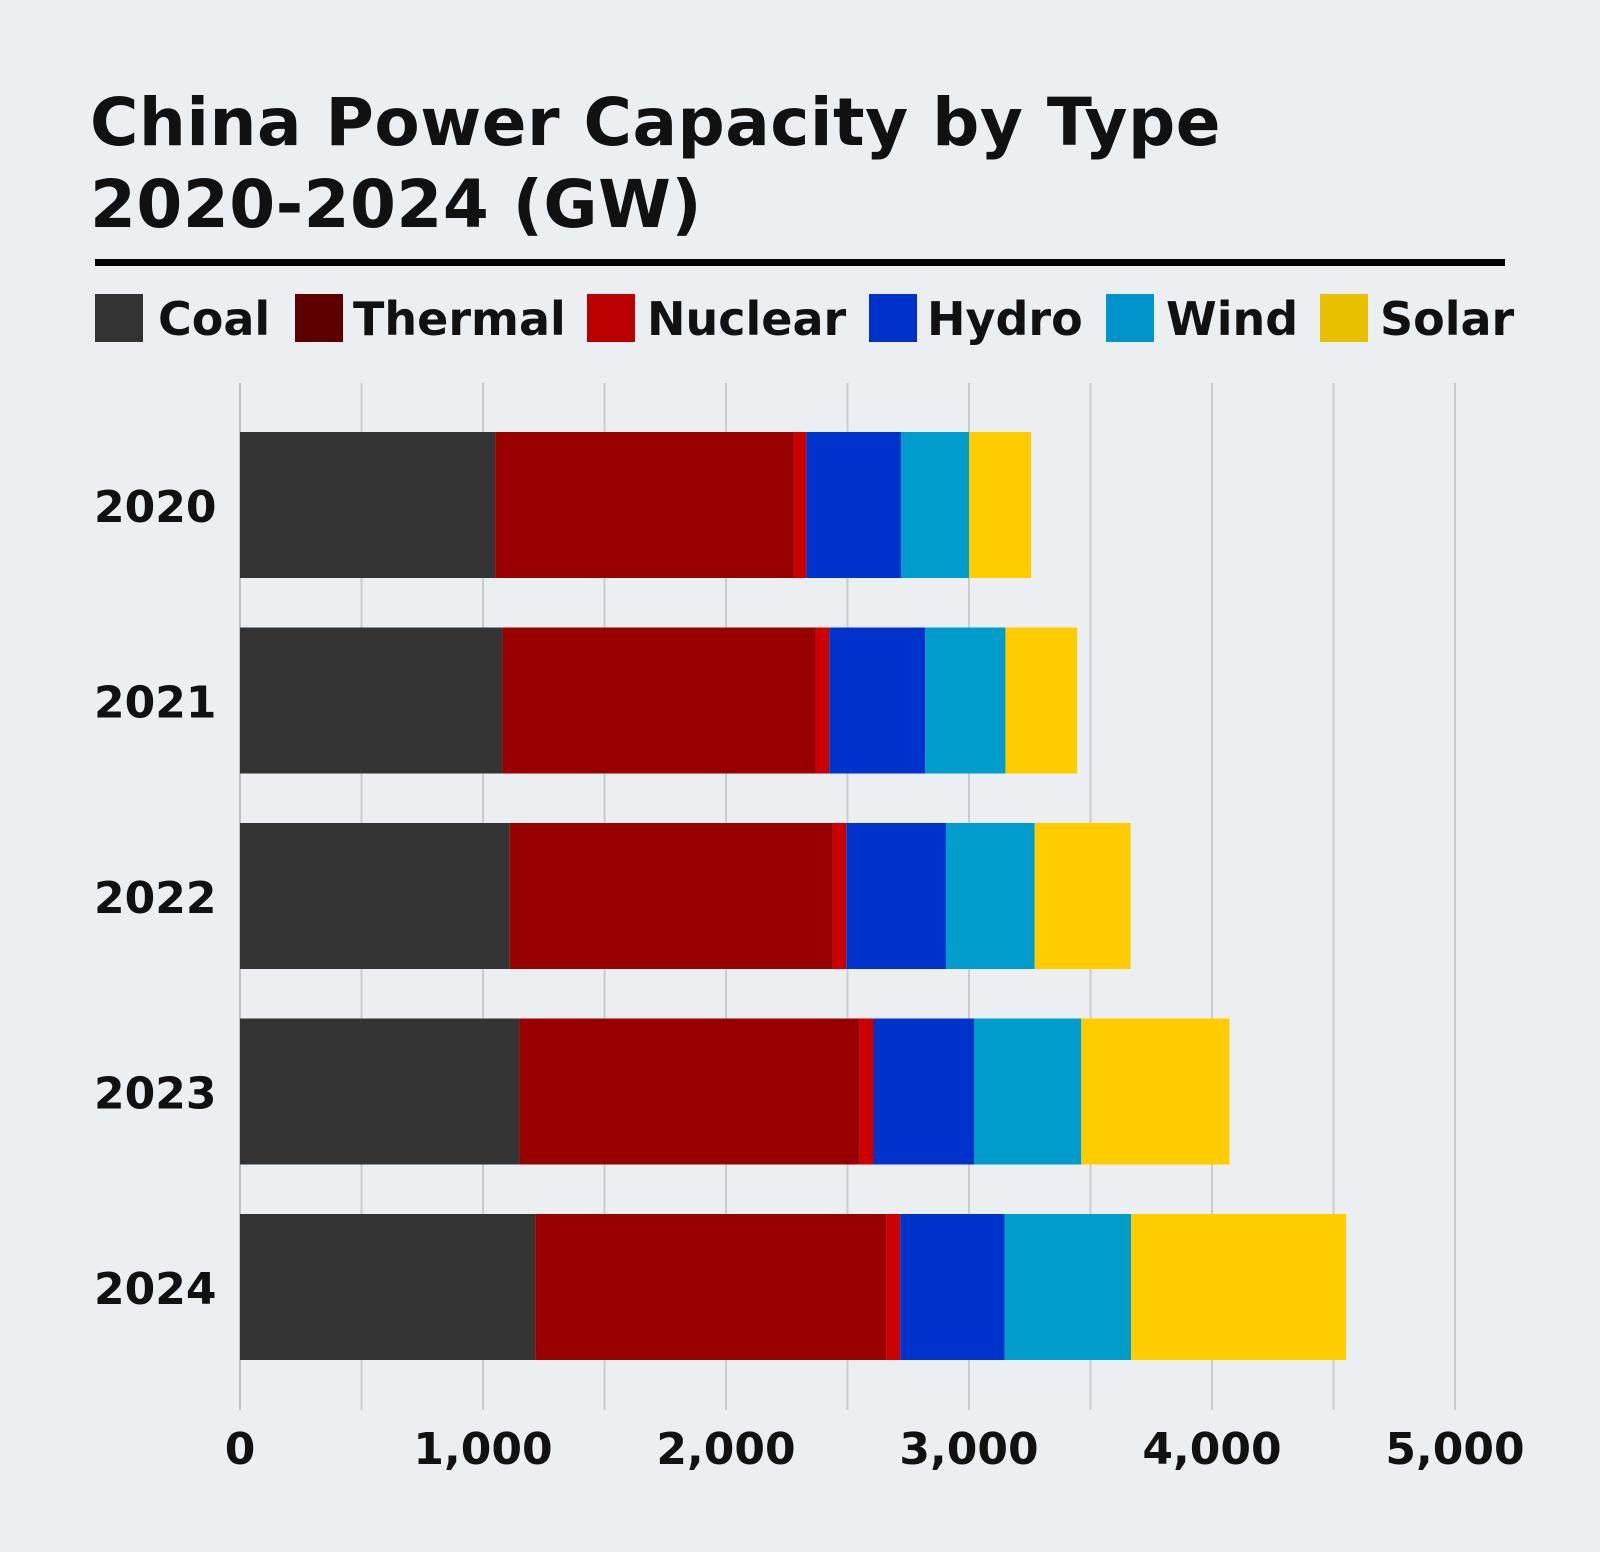  Describe the element at coordinates (371, 700) in the screenshot. I see `bar-2021-coal` at that location.